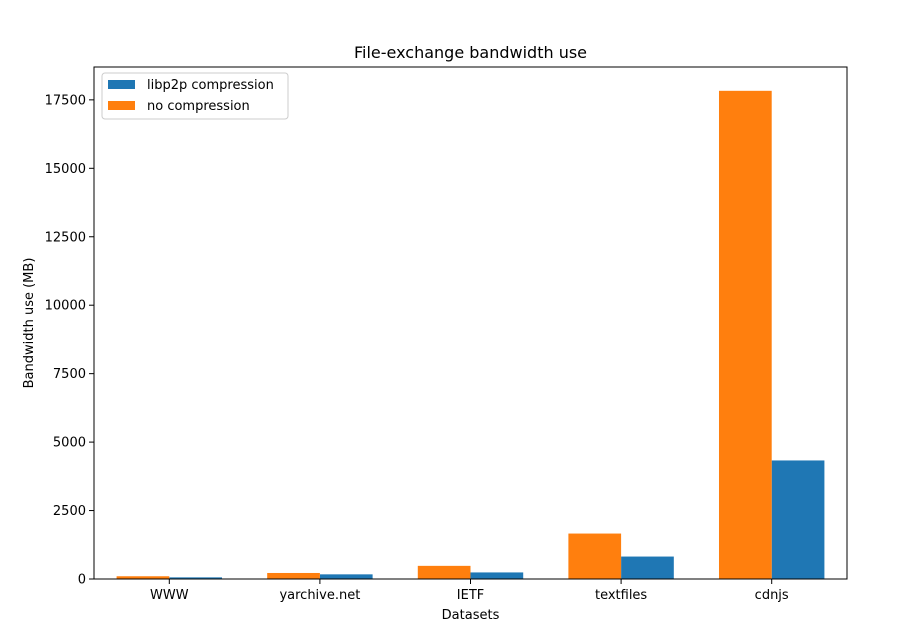 The width and height of the screenshot is (907, 630). Describe the element at coordinates (69, 340) in the screenshot. I see `y-axis: 0 2500 5000 7500 10000 12500 15000 17500` at that location.